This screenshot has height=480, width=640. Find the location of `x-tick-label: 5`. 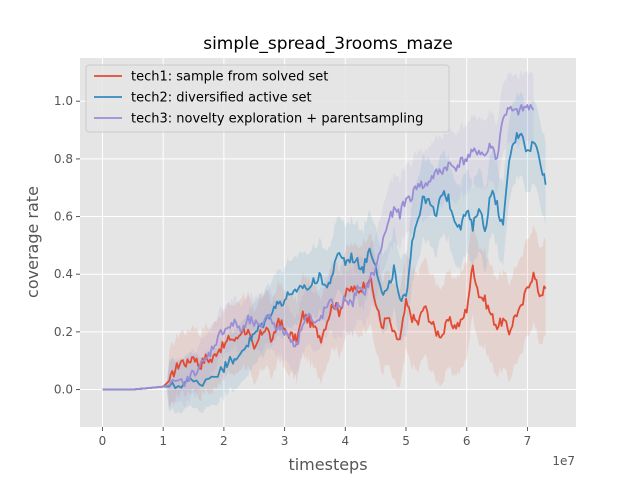

x-tick-label: 5 is located at coordinates (406, 441).